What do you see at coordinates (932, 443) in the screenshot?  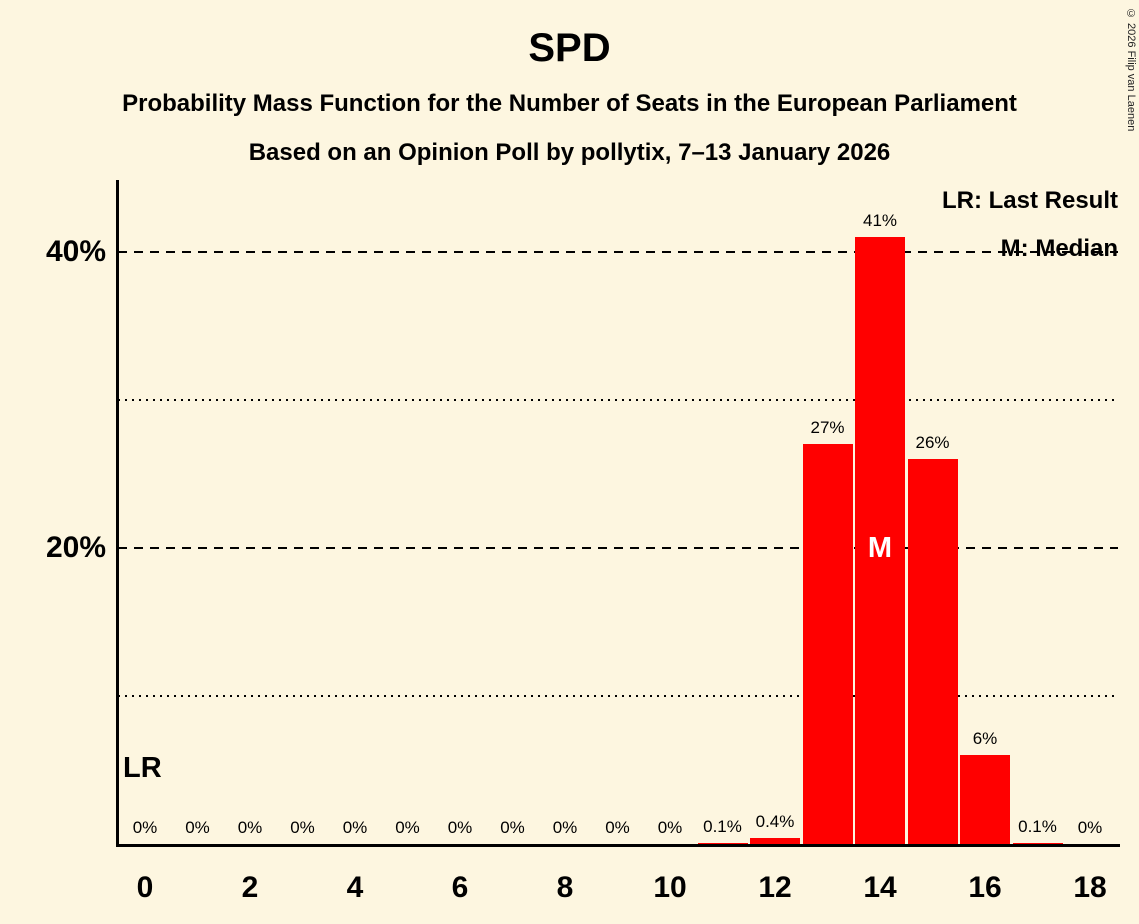 I see `value-label-seat-15: 26%` at bounding box center [932, 443].